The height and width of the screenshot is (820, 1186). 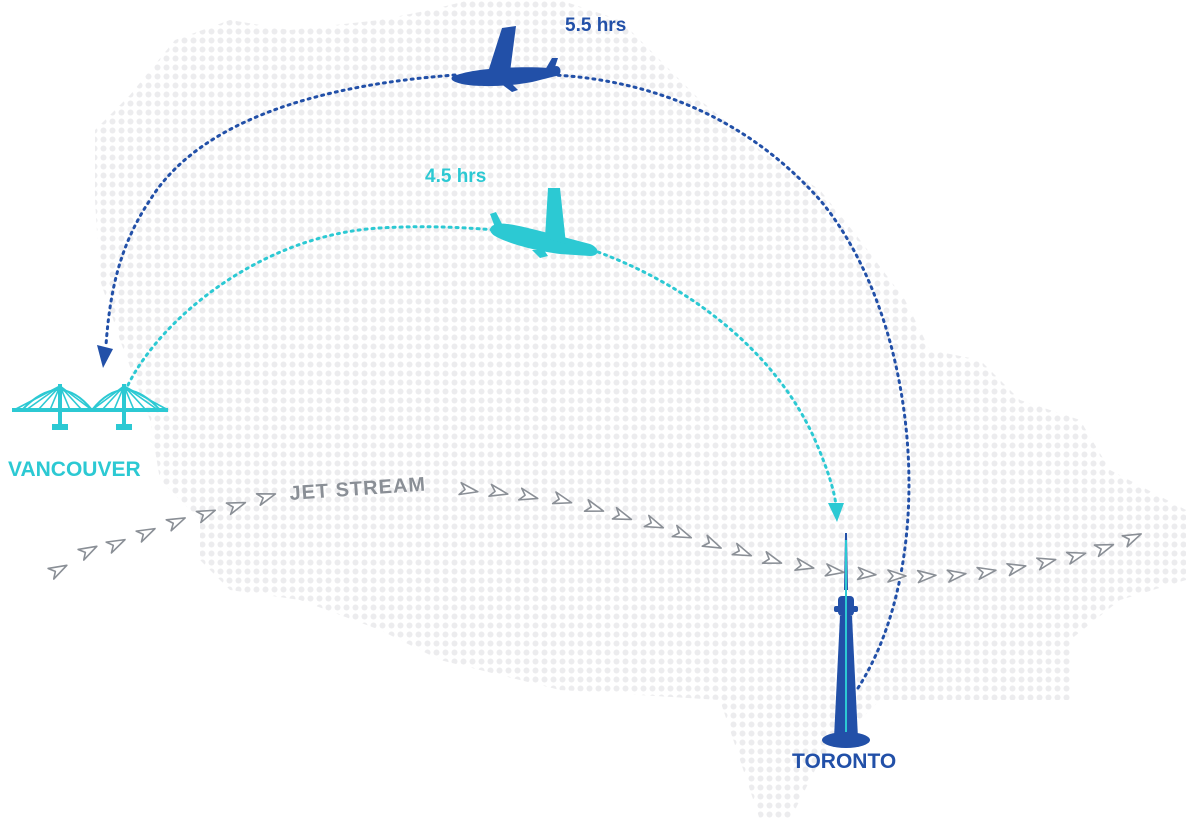 What do you see at coordinates (455, 176) in the screenshot?
I see `eastbound-duration: 4.5 hrs` at bounding box center [455, 176].